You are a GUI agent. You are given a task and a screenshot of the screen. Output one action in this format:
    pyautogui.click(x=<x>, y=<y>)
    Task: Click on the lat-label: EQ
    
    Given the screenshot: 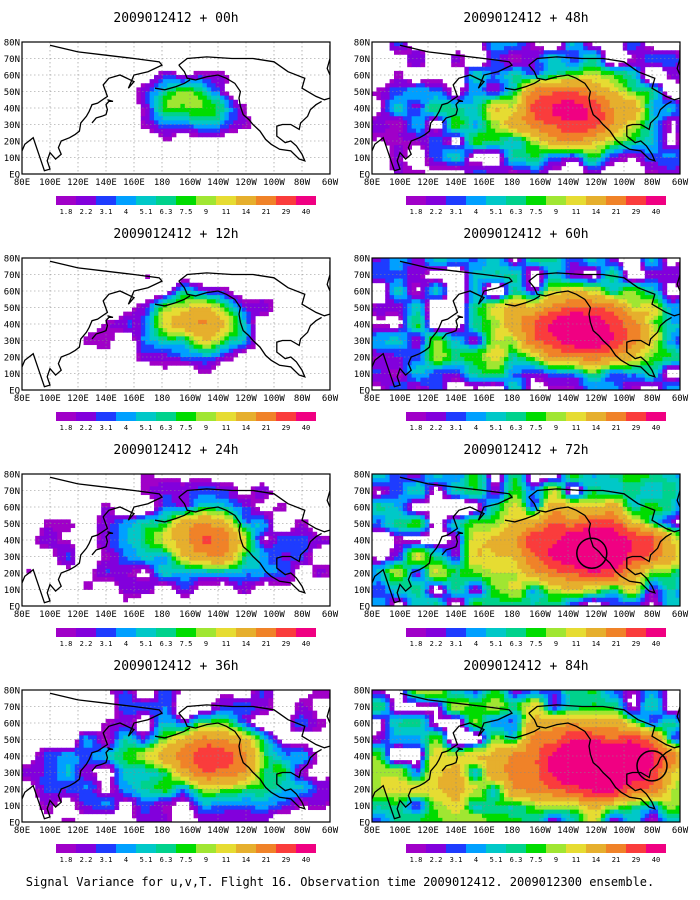 What is the action you would take?
    pyautogui.click(x=14, y=608)
    